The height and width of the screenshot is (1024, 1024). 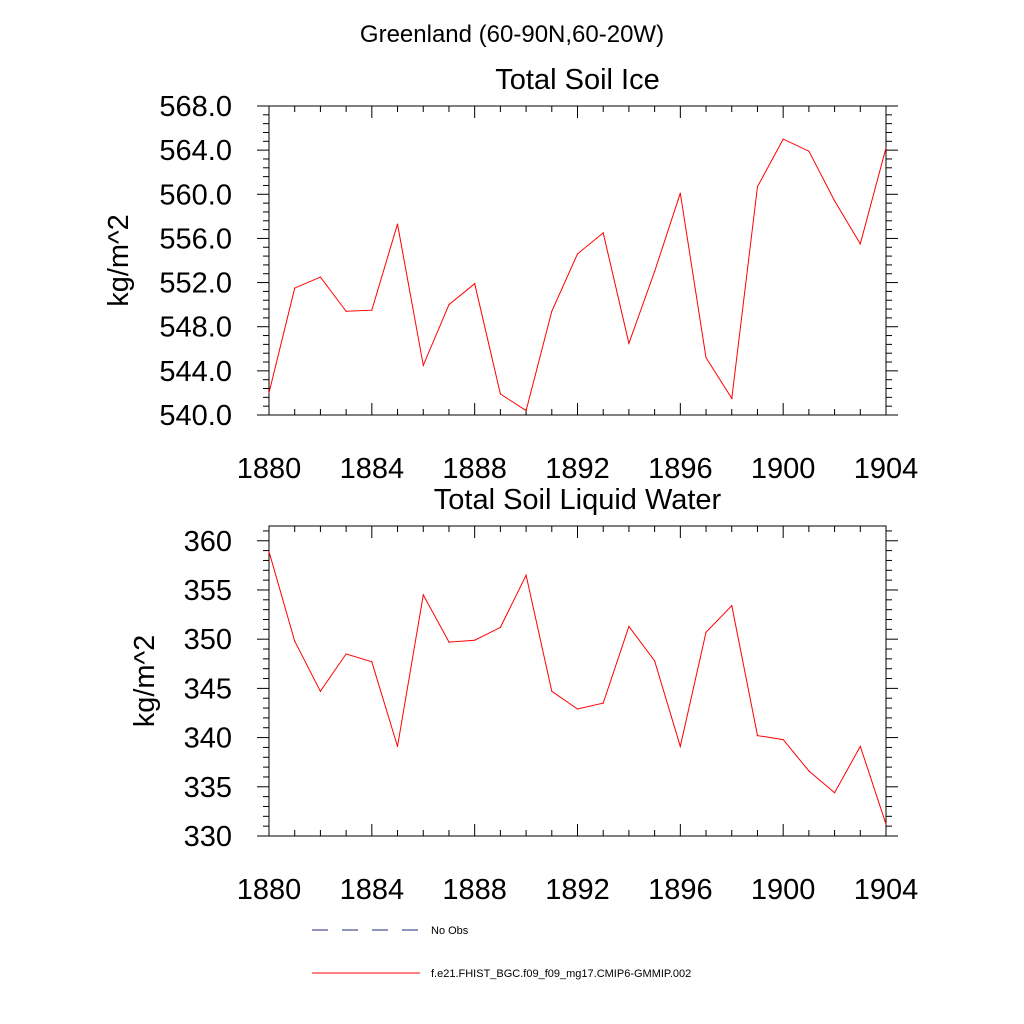 What do you see at coordinates (195, 328) in the screenshot?
I see `y-tick-label: 548.0` at bounding box center [195, 328].